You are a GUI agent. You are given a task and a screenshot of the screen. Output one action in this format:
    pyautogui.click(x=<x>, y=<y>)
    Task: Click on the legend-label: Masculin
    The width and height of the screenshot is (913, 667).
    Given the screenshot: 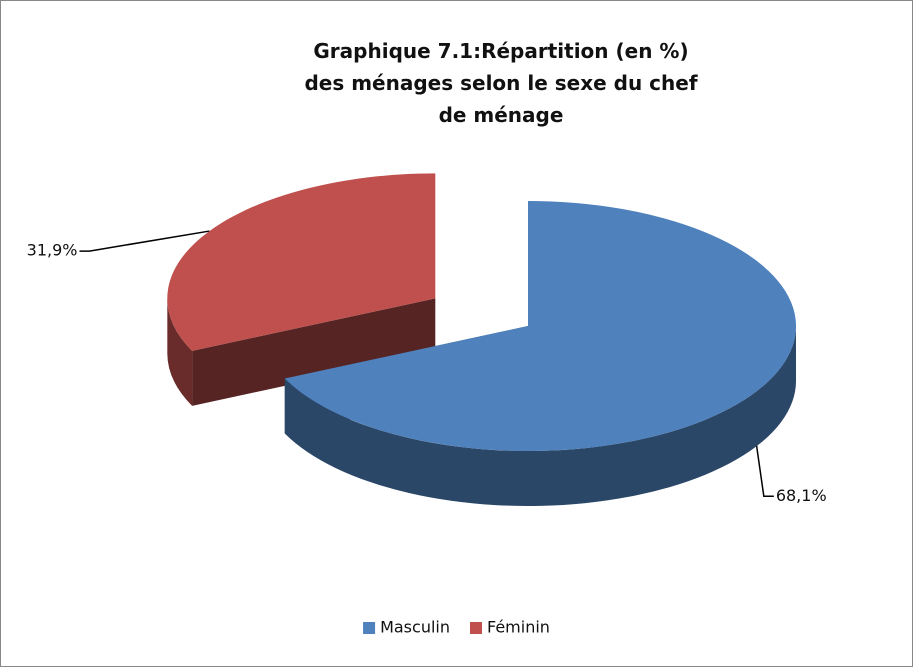 What is the action you would take?
    pyautogui.click(x=415, y=627)
    